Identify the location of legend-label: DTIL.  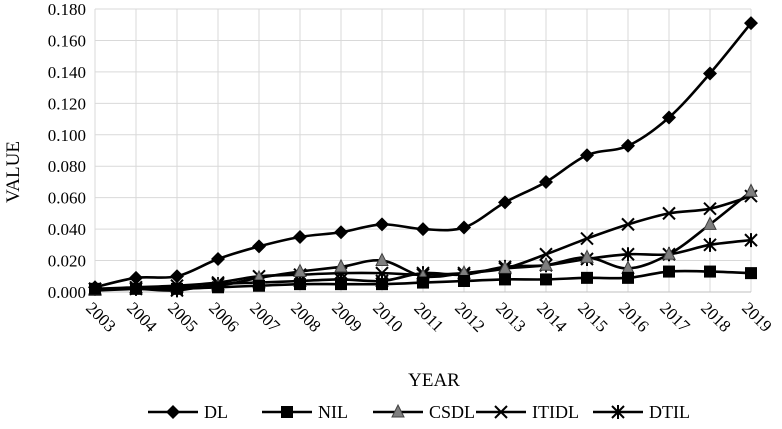
(669, 412).